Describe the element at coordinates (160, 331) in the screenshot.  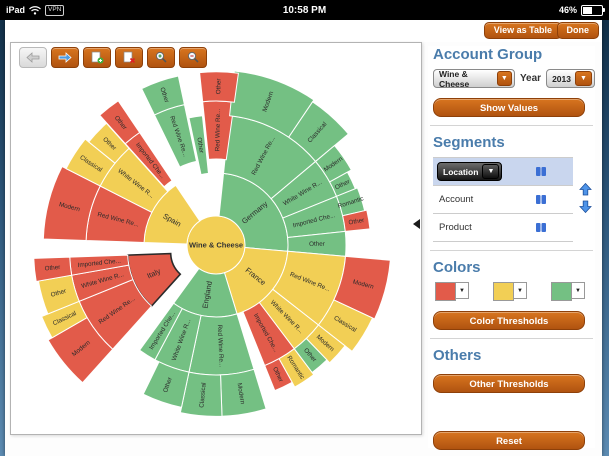
I see `sunburst-arc-imported-che` at that location.